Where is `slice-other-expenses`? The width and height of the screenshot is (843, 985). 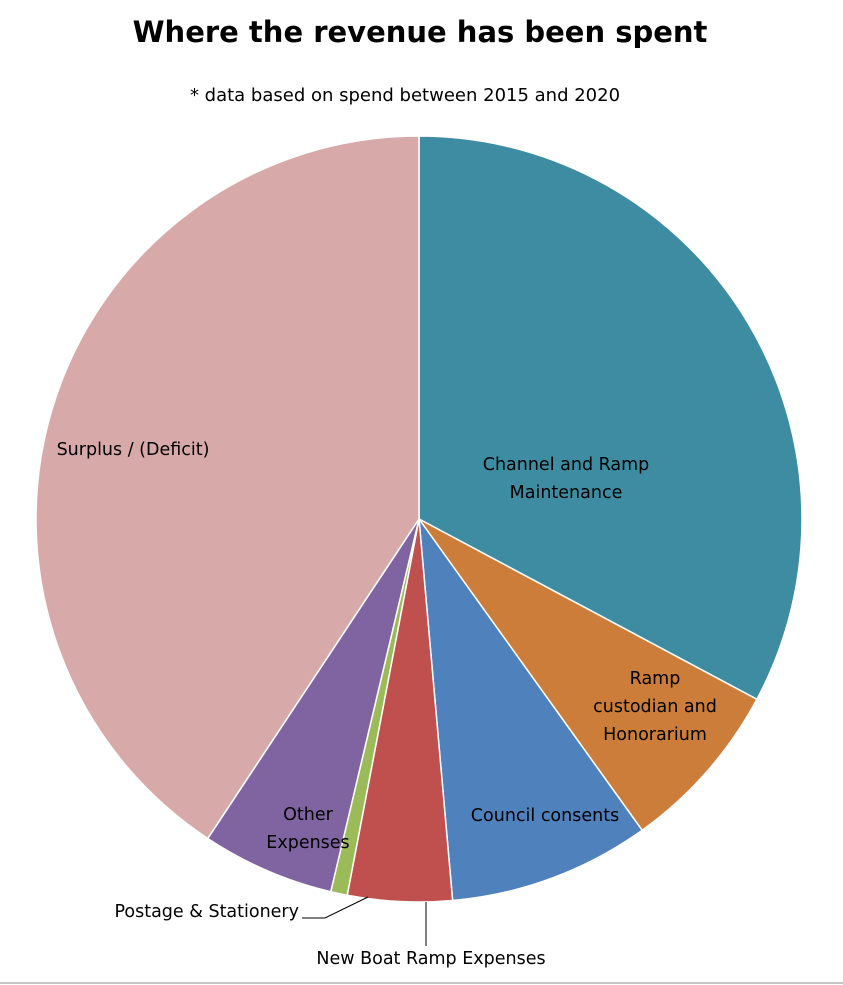 slice-other-expenses is located at coordinates (313, 705).